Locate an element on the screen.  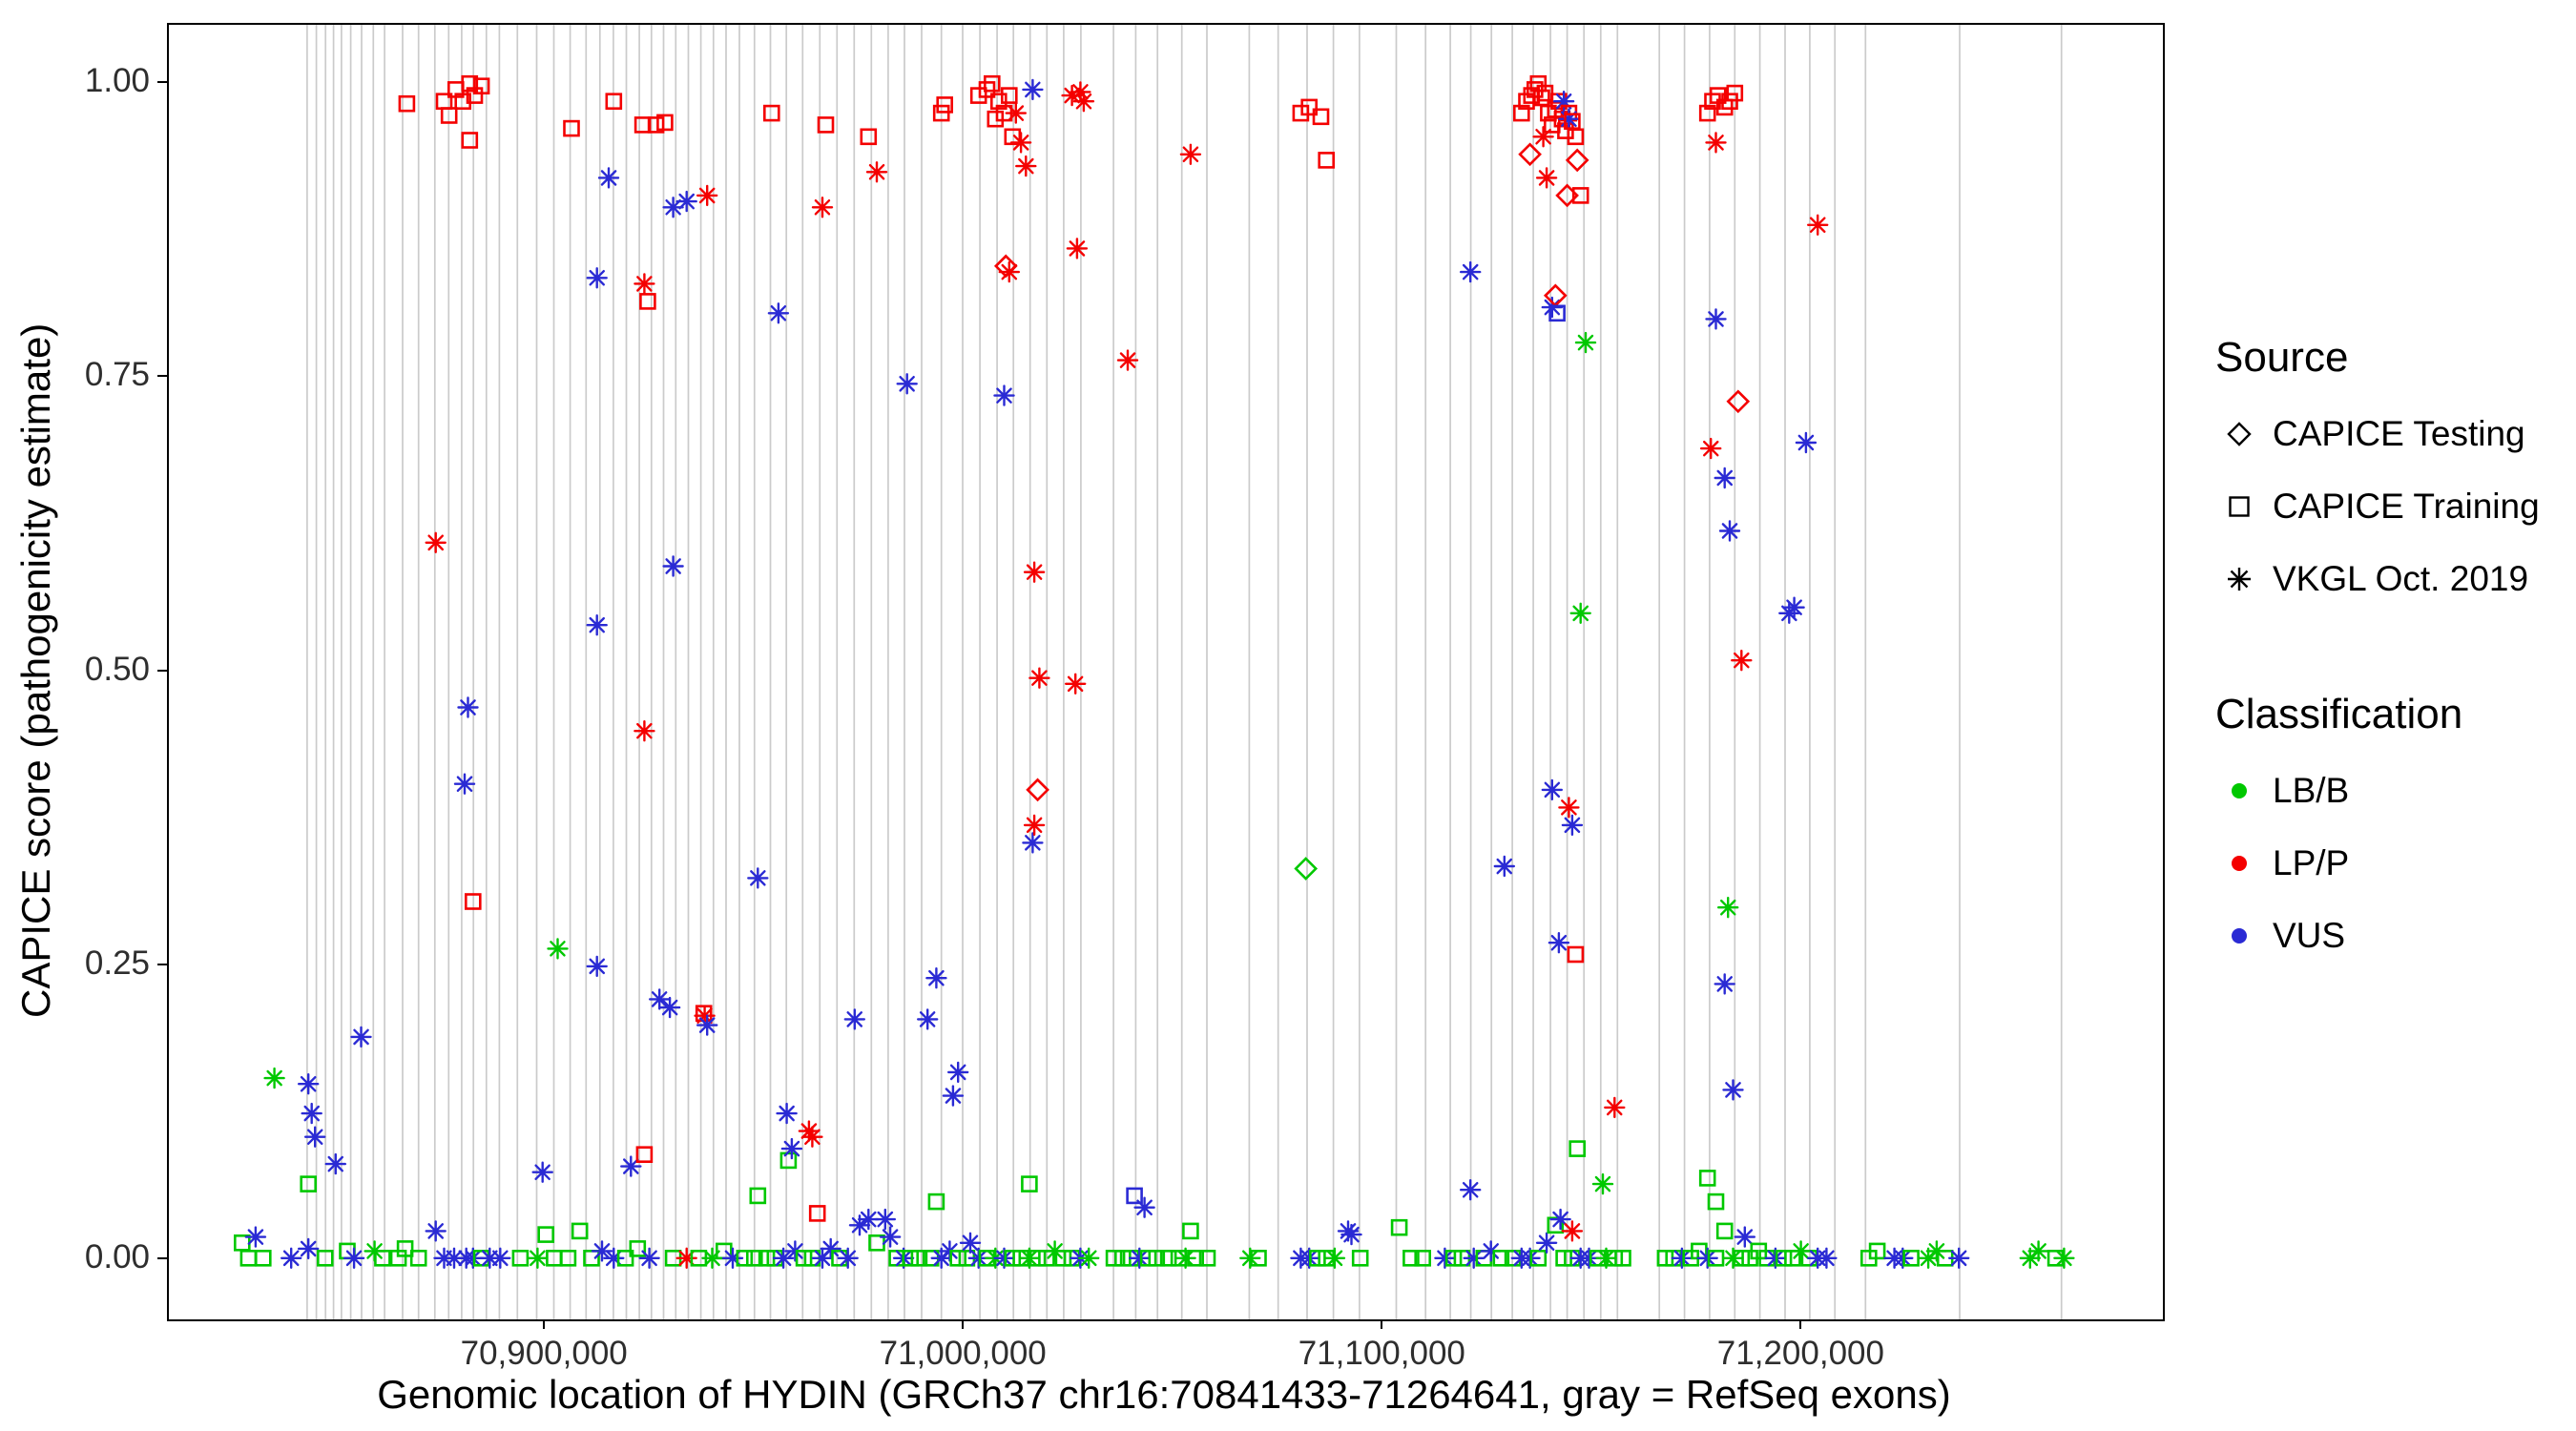
point-diamond is located at coordinates (1306, 869).